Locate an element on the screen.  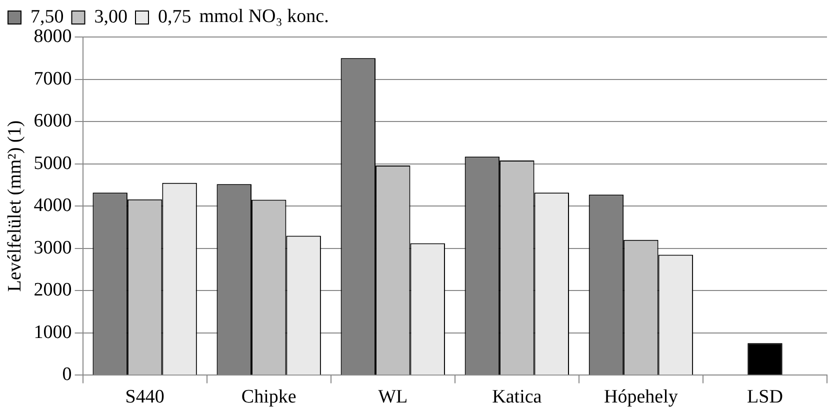
y-tick-label: 8000 is located at coordinates (53, 36).